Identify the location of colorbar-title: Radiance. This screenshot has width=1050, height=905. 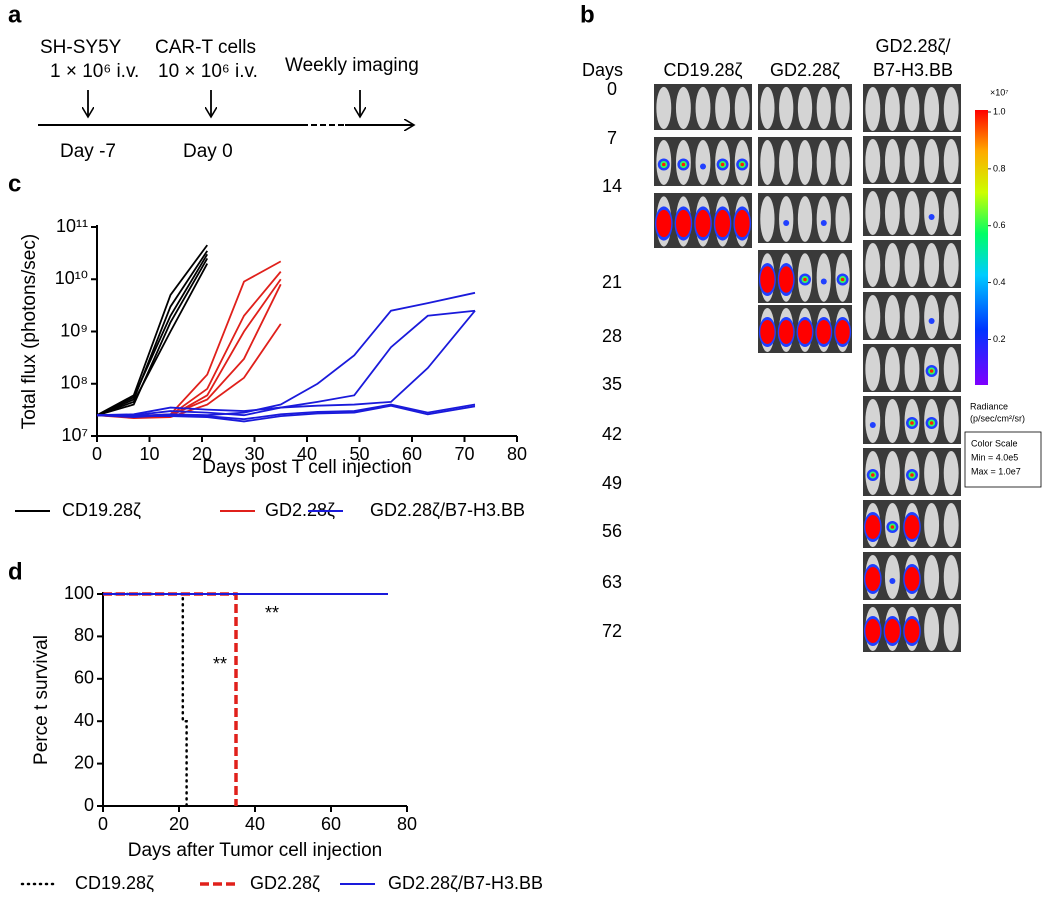
(989, 406).